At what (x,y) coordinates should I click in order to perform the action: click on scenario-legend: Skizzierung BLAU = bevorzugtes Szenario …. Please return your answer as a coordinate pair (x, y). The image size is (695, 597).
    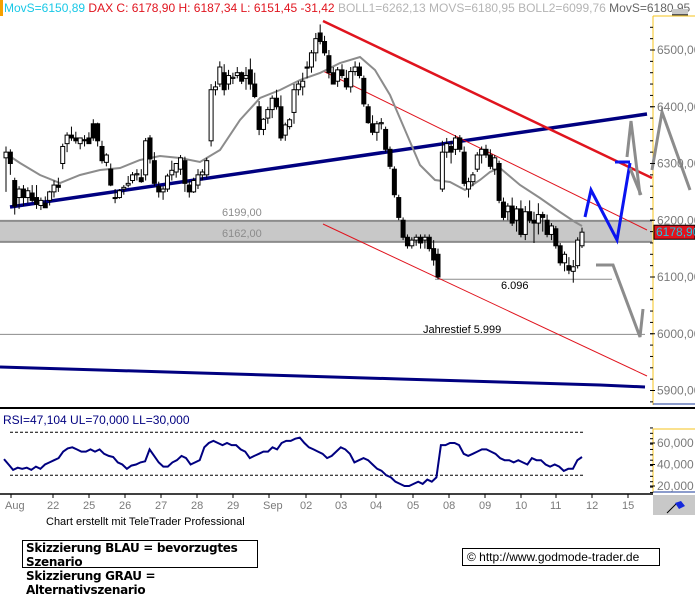
    Looking at the image, I should click on (140, 568).